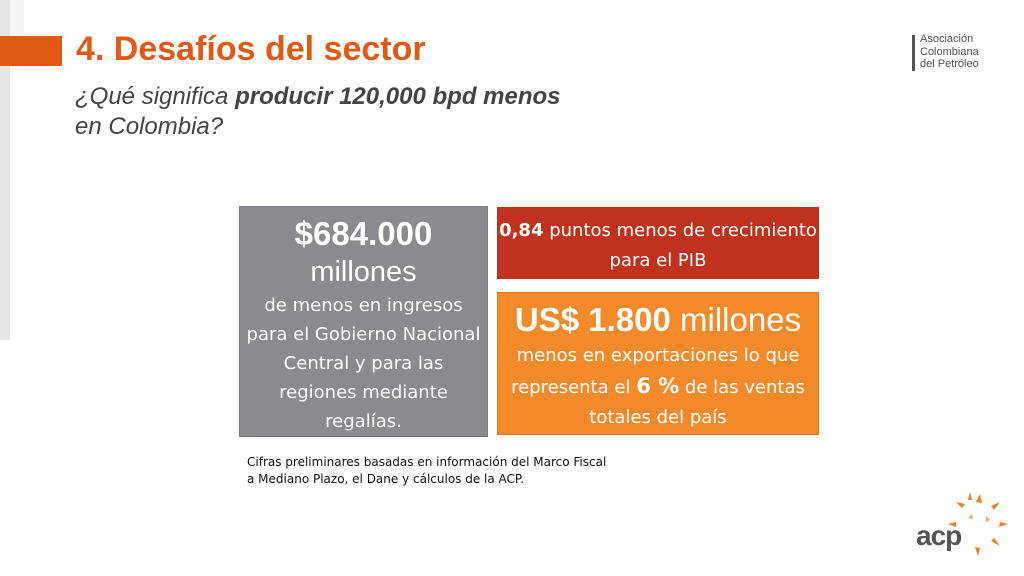 The image size is (1024, 576). What do you see at coordinates (978, 524) in the screenshot?
I see `star-burst-icon` at bounding box center [978, 524].